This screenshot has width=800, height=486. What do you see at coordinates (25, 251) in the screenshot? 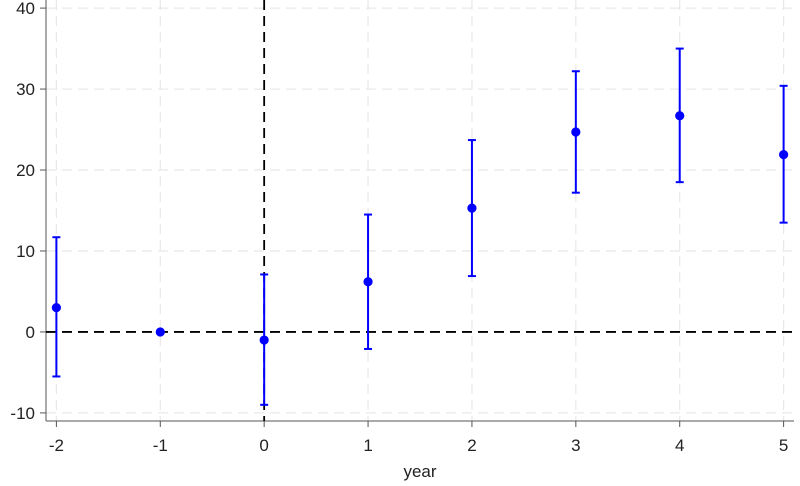
I see `y-tick-label: 10` at bounding box center [25, 251].